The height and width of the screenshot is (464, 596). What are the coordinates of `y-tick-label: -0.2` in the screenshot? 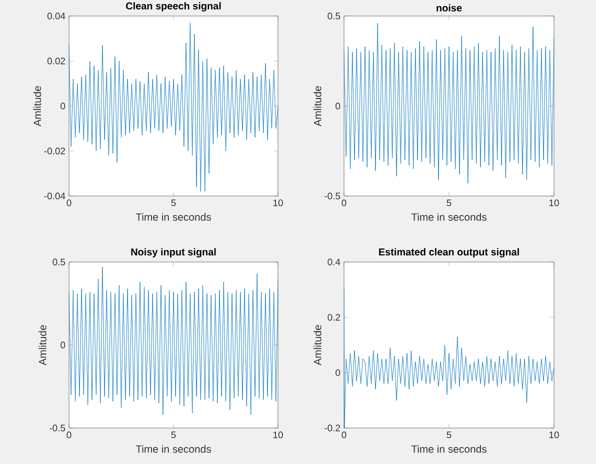 It's located at (332, 428).